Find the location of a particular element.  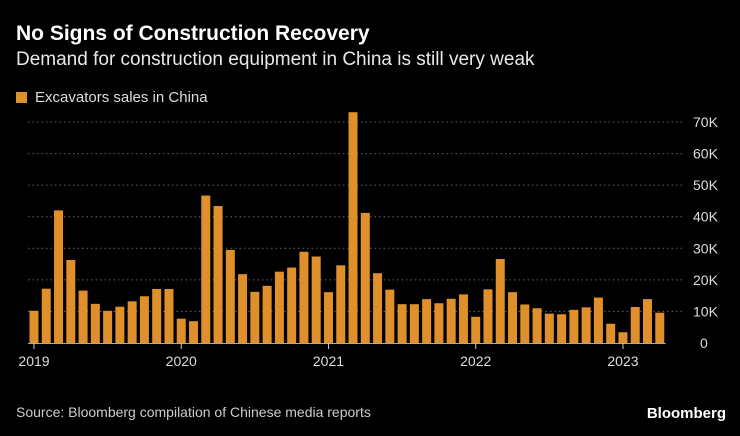

chart-title: No Signs of Construction Recovery is located at coordinates (193, 33).